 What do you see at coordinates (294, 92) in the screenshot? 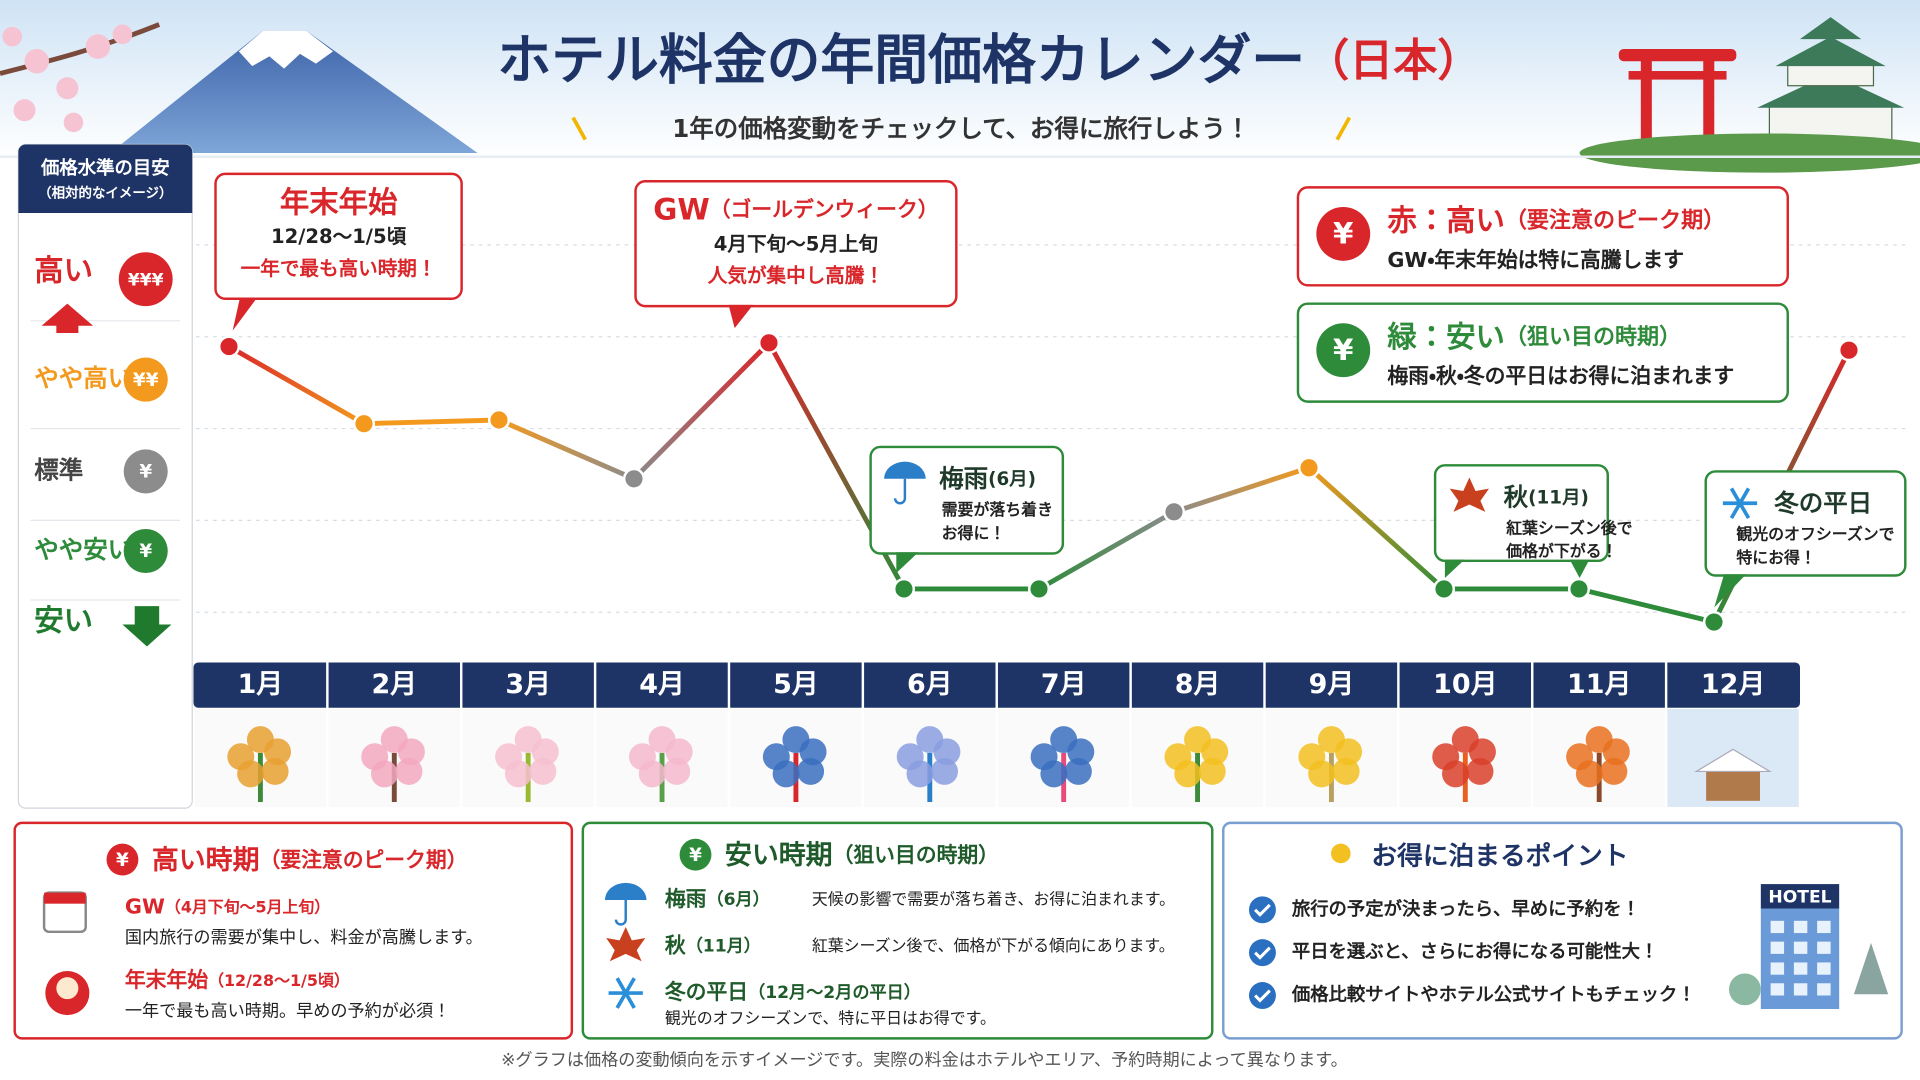
I see `mount-fuji` at bounding box center [294, 92].